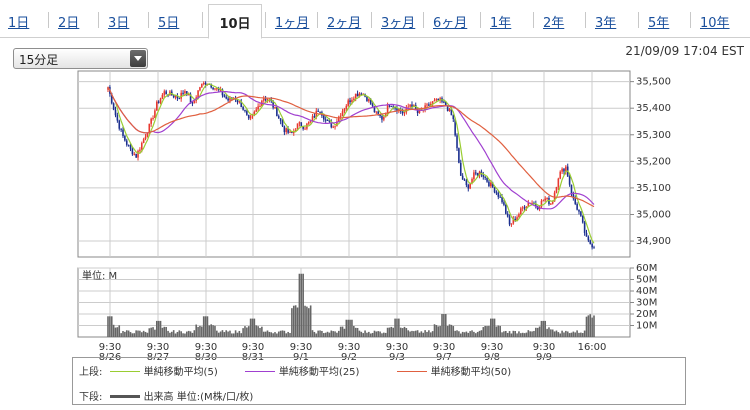 The height and width of the screenshot is (410, 750). I want to click on tab-1年: 1年, so click(501, 23).